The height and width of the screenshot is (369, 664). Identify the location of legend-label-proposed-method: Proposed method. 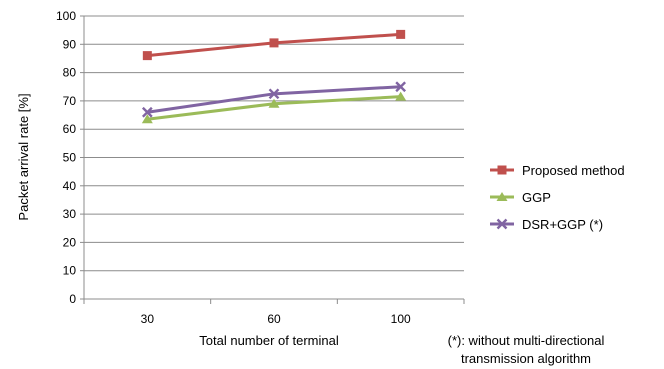
(573, 170).